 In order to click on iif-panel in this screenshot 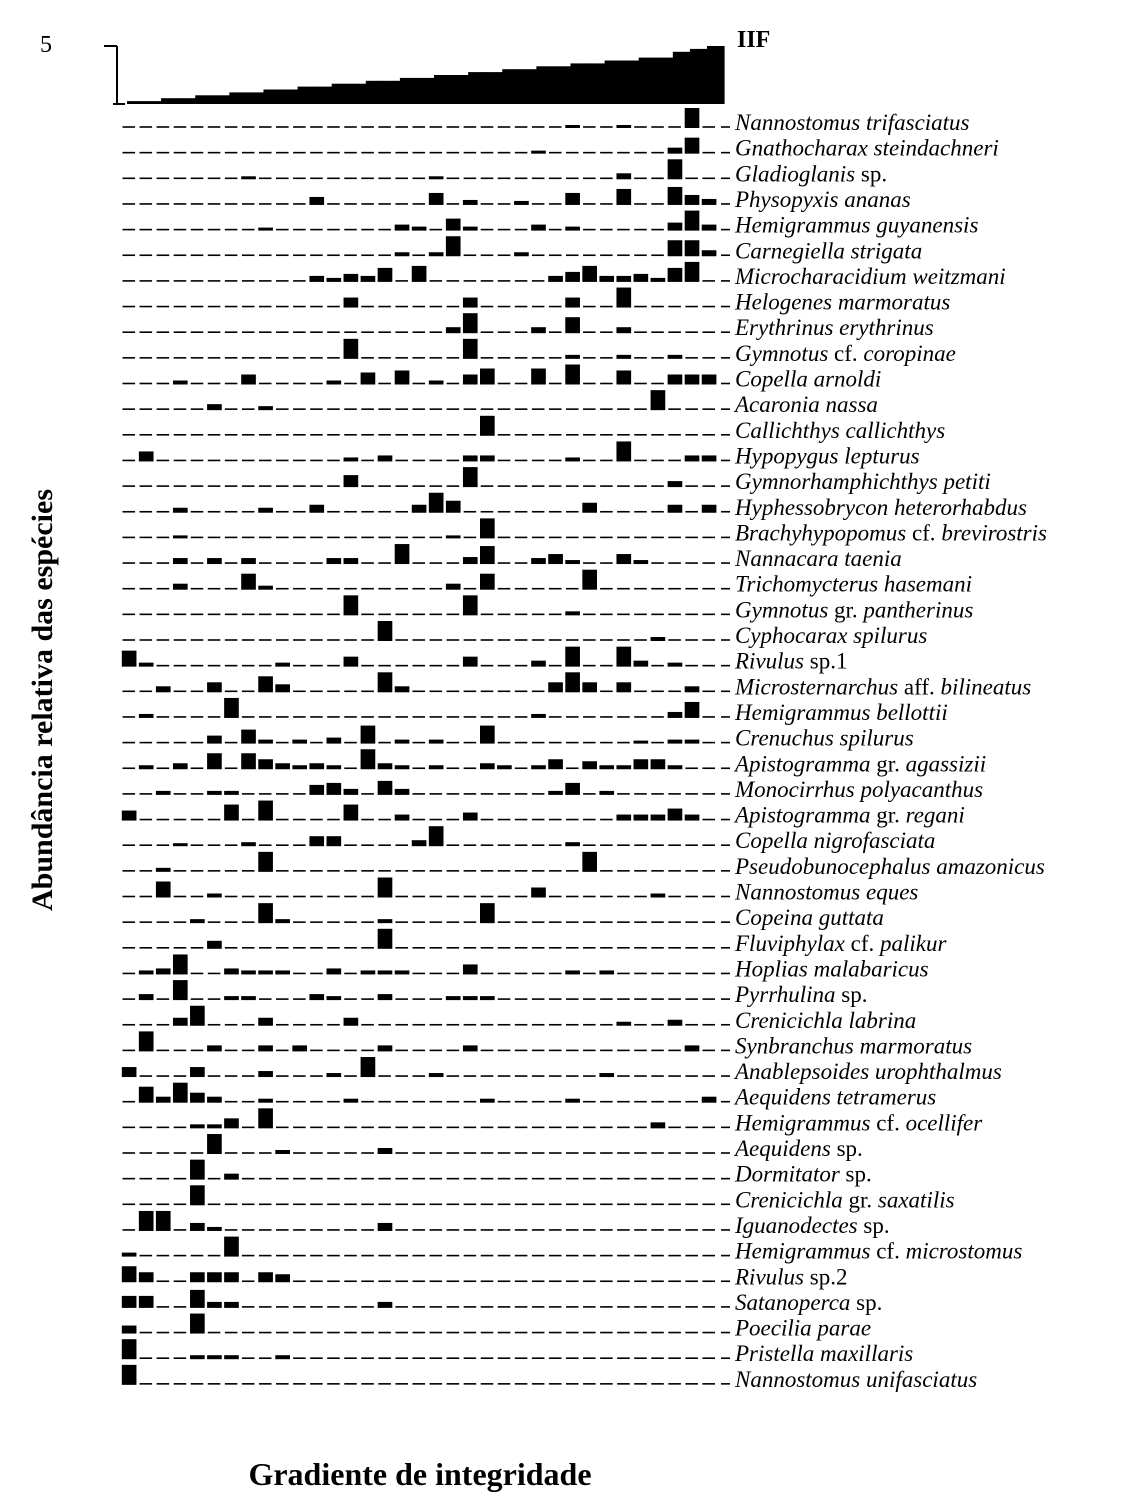, I will do `click(414, 75)`.